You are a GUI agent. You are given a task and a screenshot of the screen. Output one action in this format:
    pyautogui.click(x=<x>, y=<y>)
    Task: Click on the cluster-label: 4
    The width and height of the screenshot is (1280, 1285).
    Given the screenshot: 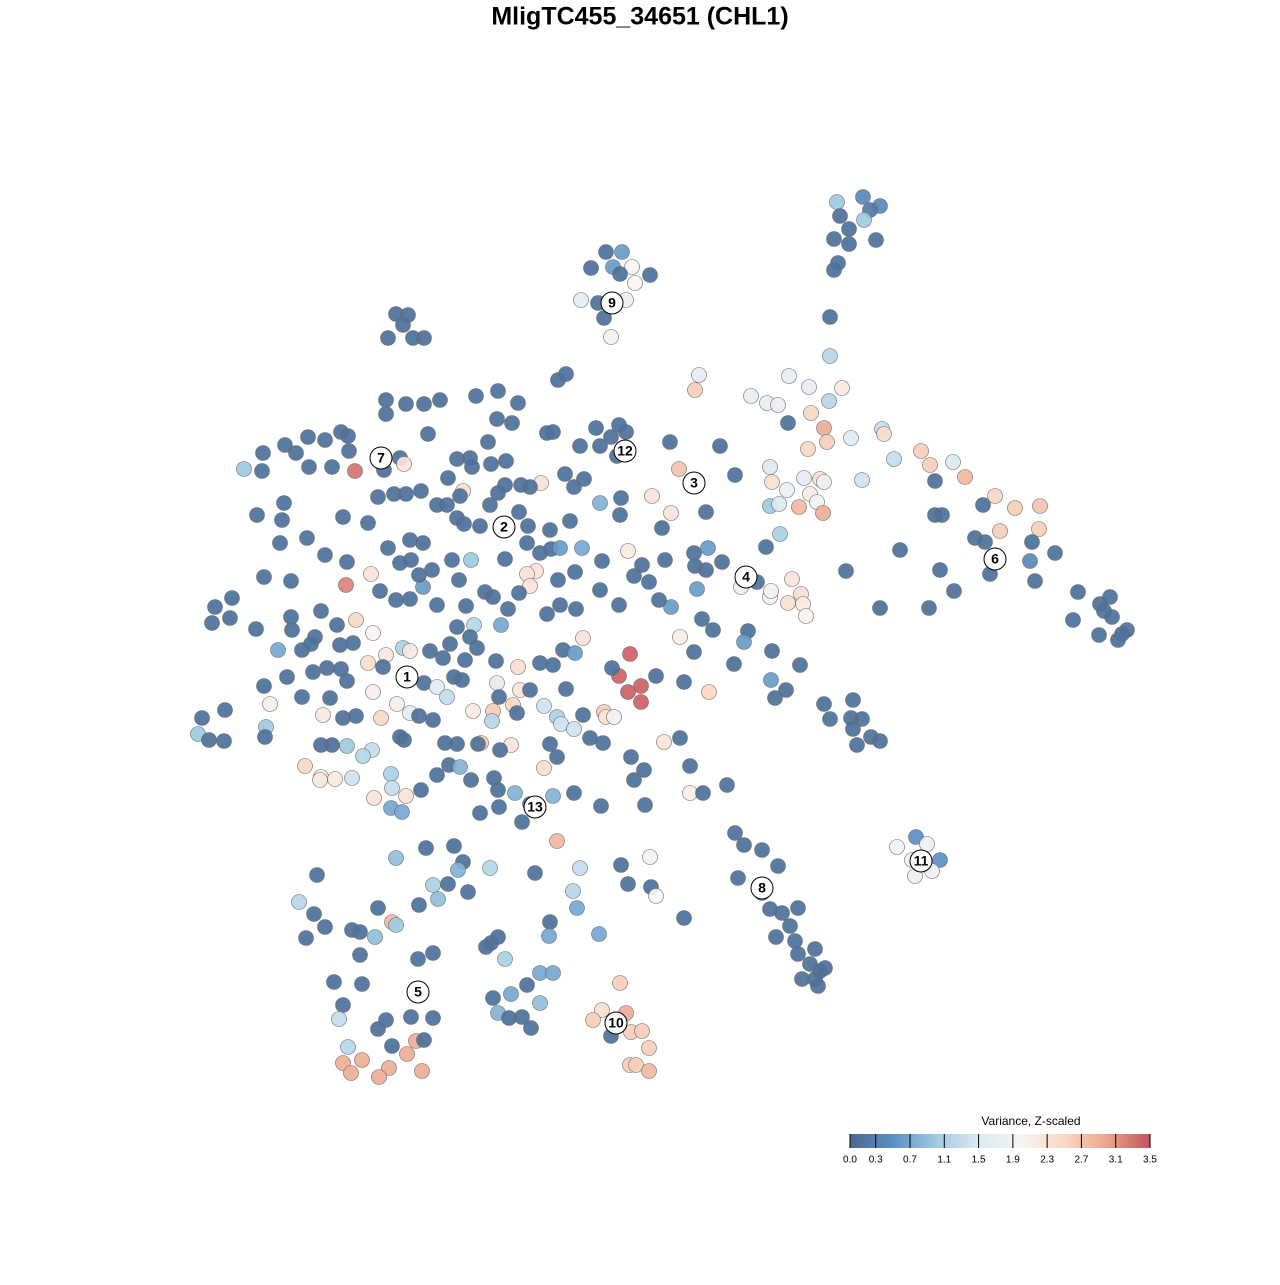 What is the action you would take?
    pyautogui.click(x=746, y=577)
    